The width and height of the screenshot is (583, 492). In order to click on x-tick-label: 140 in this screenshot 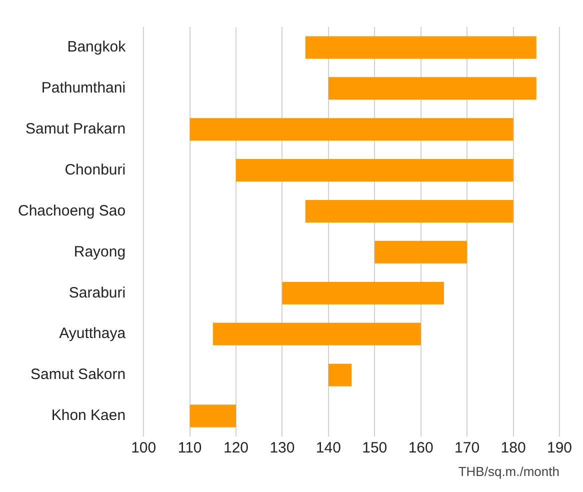, I will do `click(328, 448)`.